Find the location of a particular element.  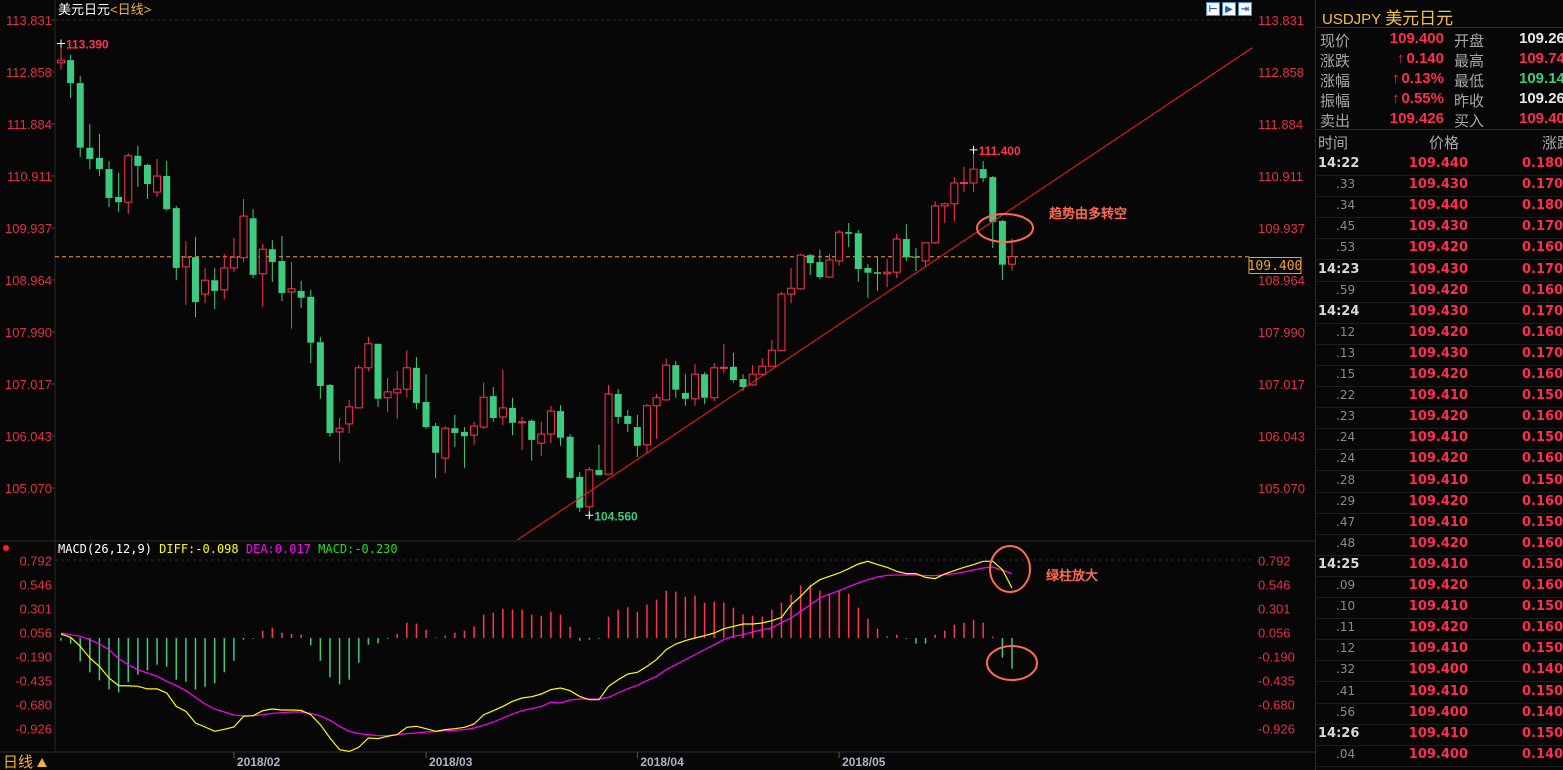

macd-y-axis-label-right: -0.190 is located at coordinates (1276, 657).